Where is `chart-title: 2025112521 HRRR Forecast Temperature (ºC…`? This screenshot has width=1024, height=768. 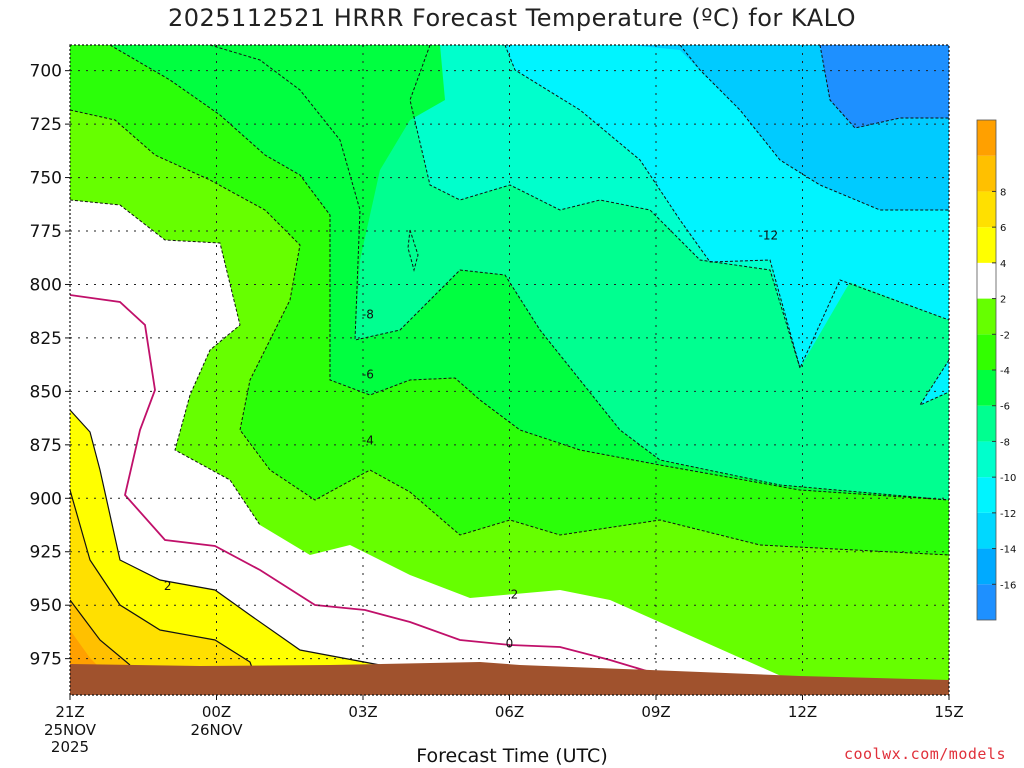 chart-title: 2025112521 HRRR Forecast Temperature (ºC… is located at coordinates (512, 18).